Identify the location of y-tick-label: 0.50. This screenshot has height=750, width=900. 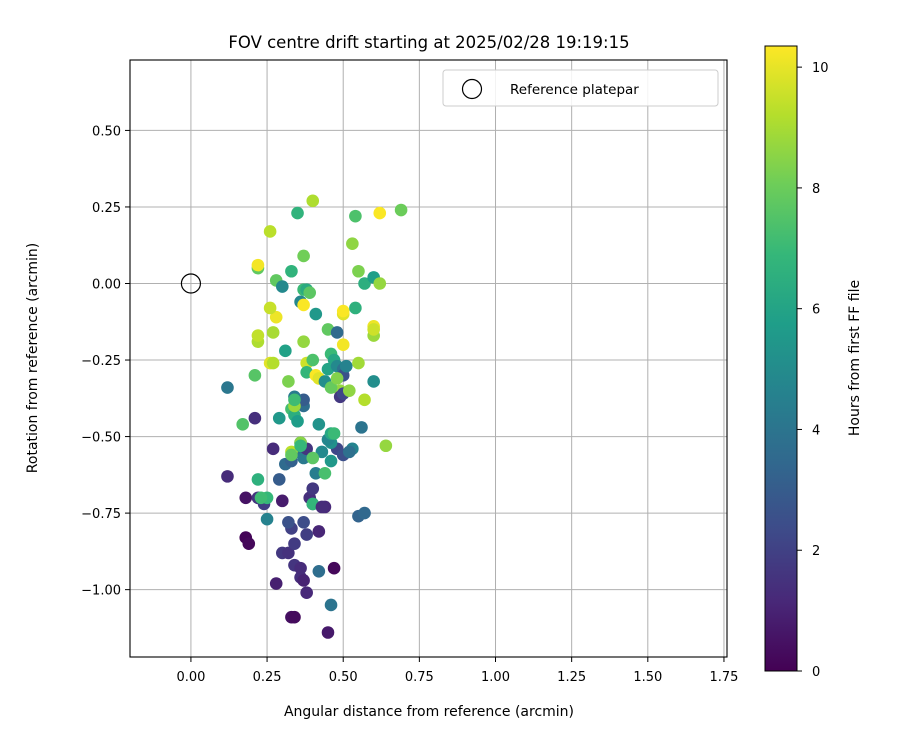
(106, 131).